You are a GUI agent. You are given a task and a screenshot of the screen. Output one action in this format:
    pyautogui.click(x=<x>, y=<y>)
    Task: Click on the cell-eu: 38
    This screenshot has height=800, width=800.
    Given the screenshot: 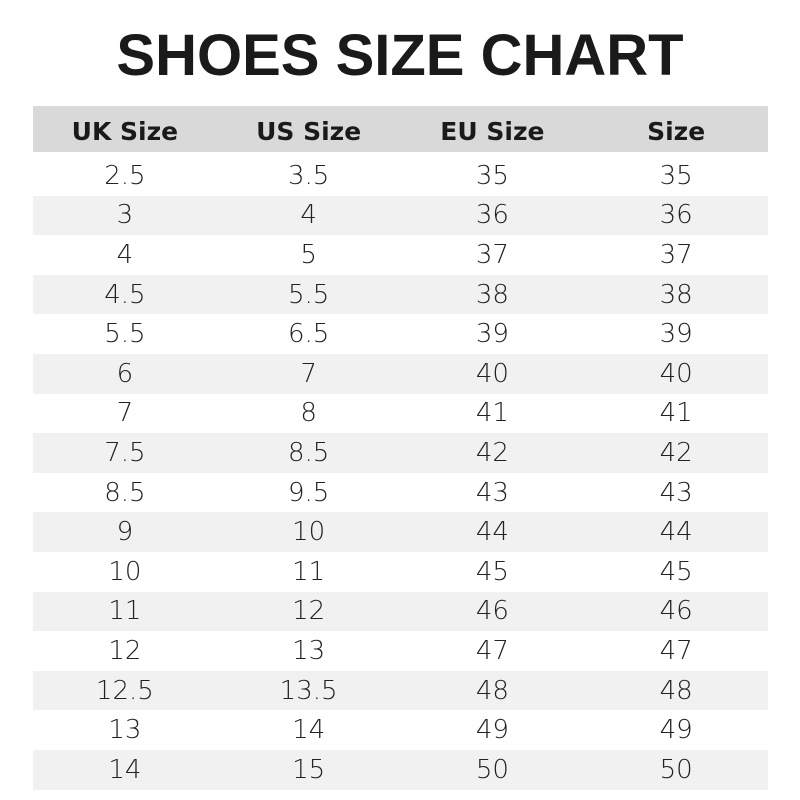 What is the action you would take?
    pyautogui.click(x=492, y=294)
    